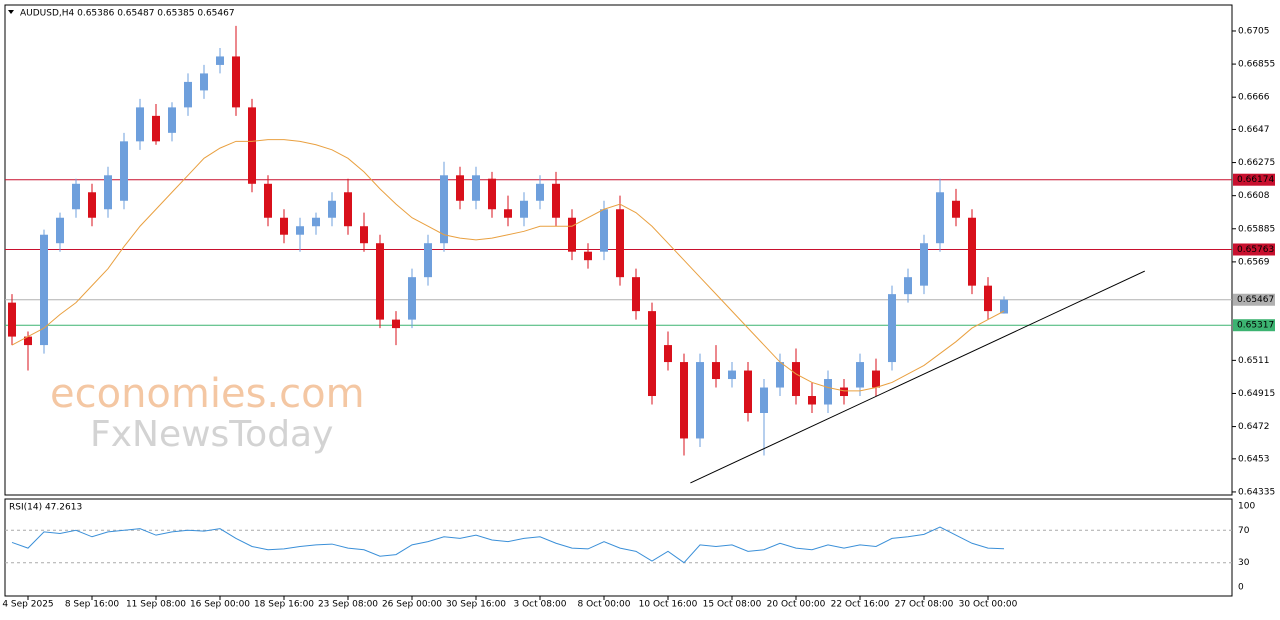  What do you see at coordinates (1256, 163) in the screenshot?
I see `y-tick-label: 0.66275` at bounding box center [1256, 163].